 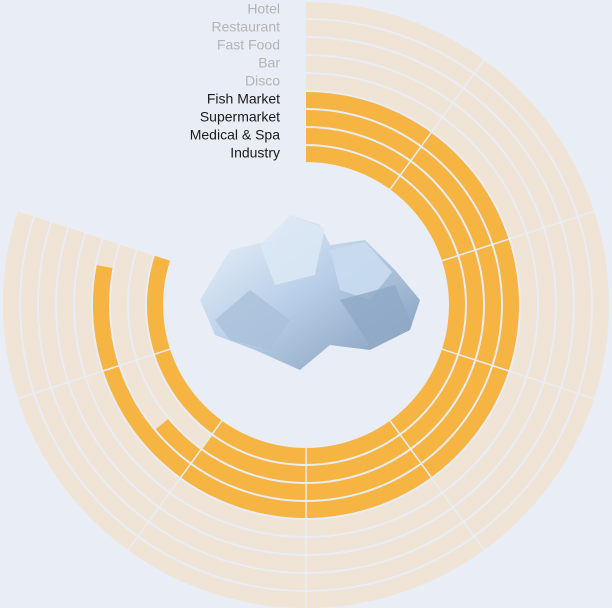 What do you see at coordinates (269, 63) in the screenshot?
I see `category-label: Bar` at bounding box center [269, 63].